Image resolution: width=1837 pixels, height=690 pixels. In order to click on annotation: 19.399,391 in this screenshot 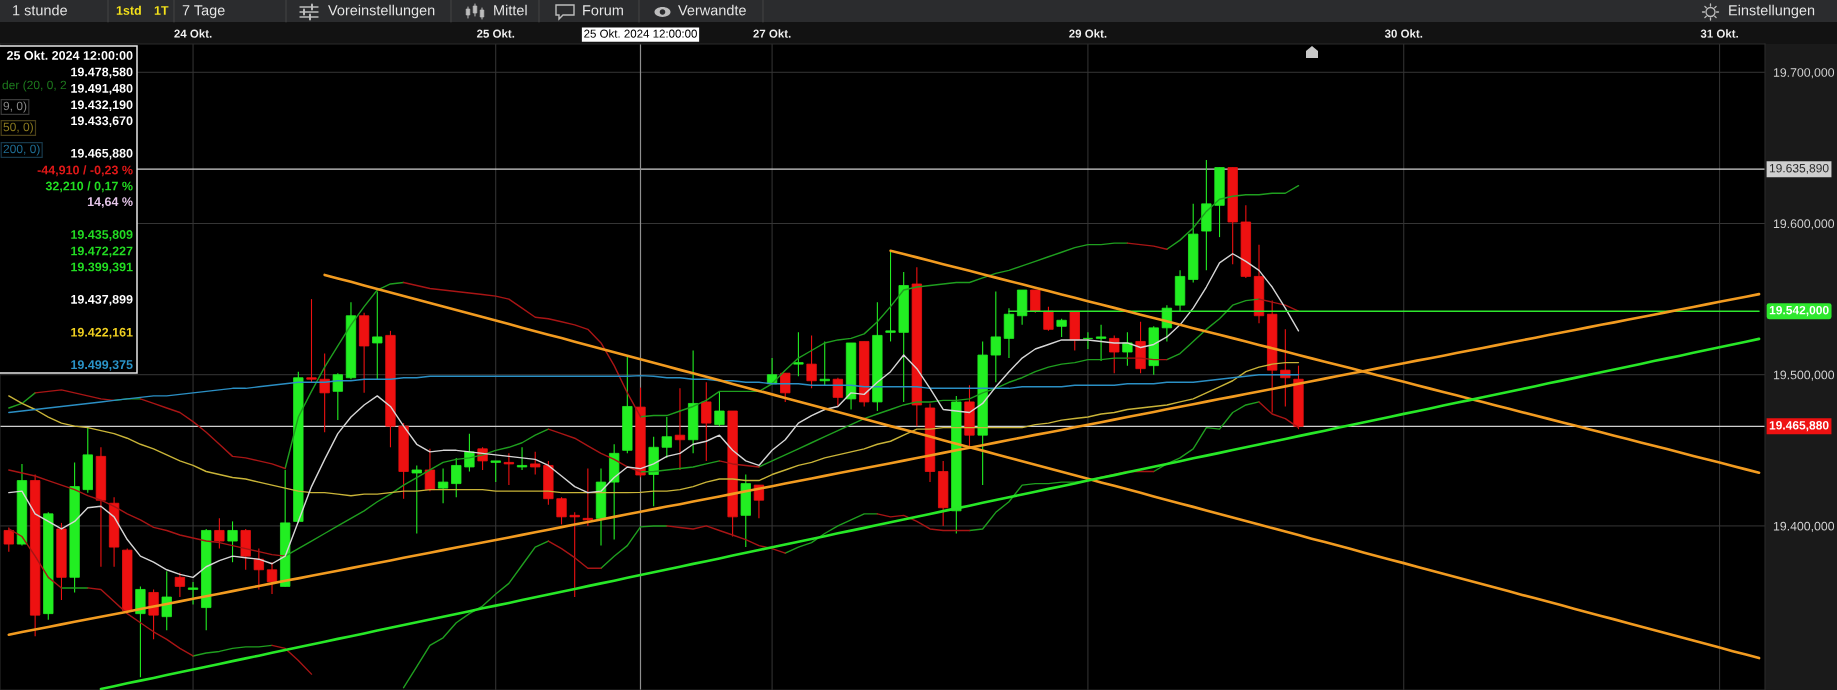, I will do `click(102, 268)`.